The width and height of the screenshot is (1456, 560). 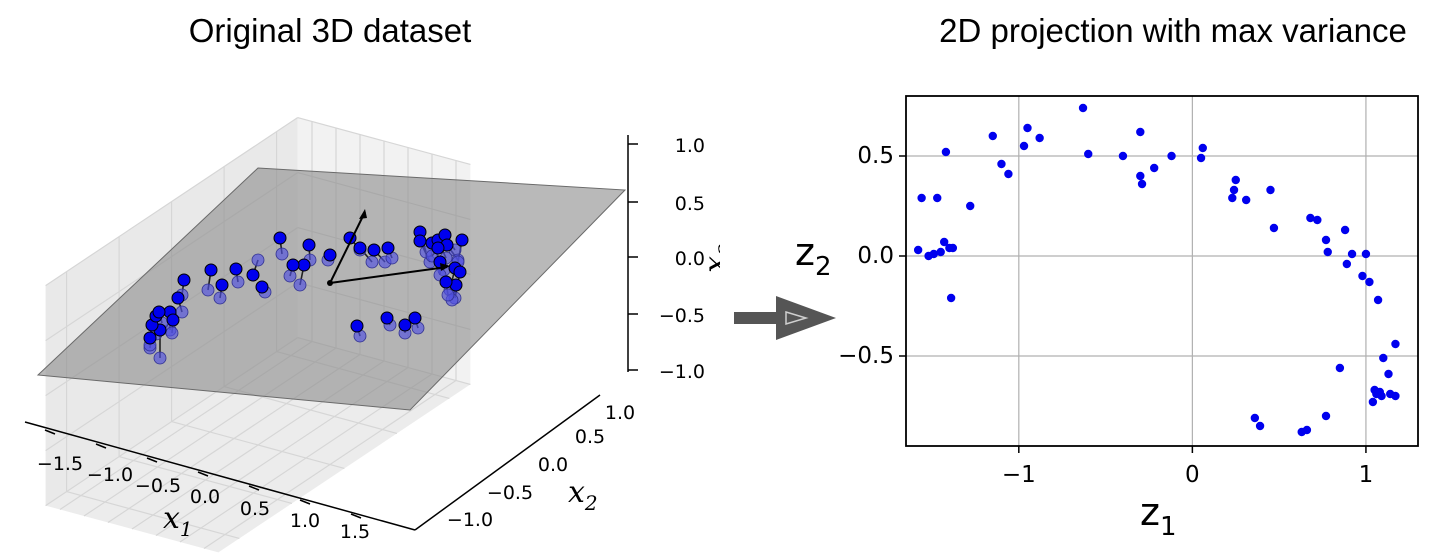 I want to click on x2-tick-label: 0.5, so click(x=590, y=437).